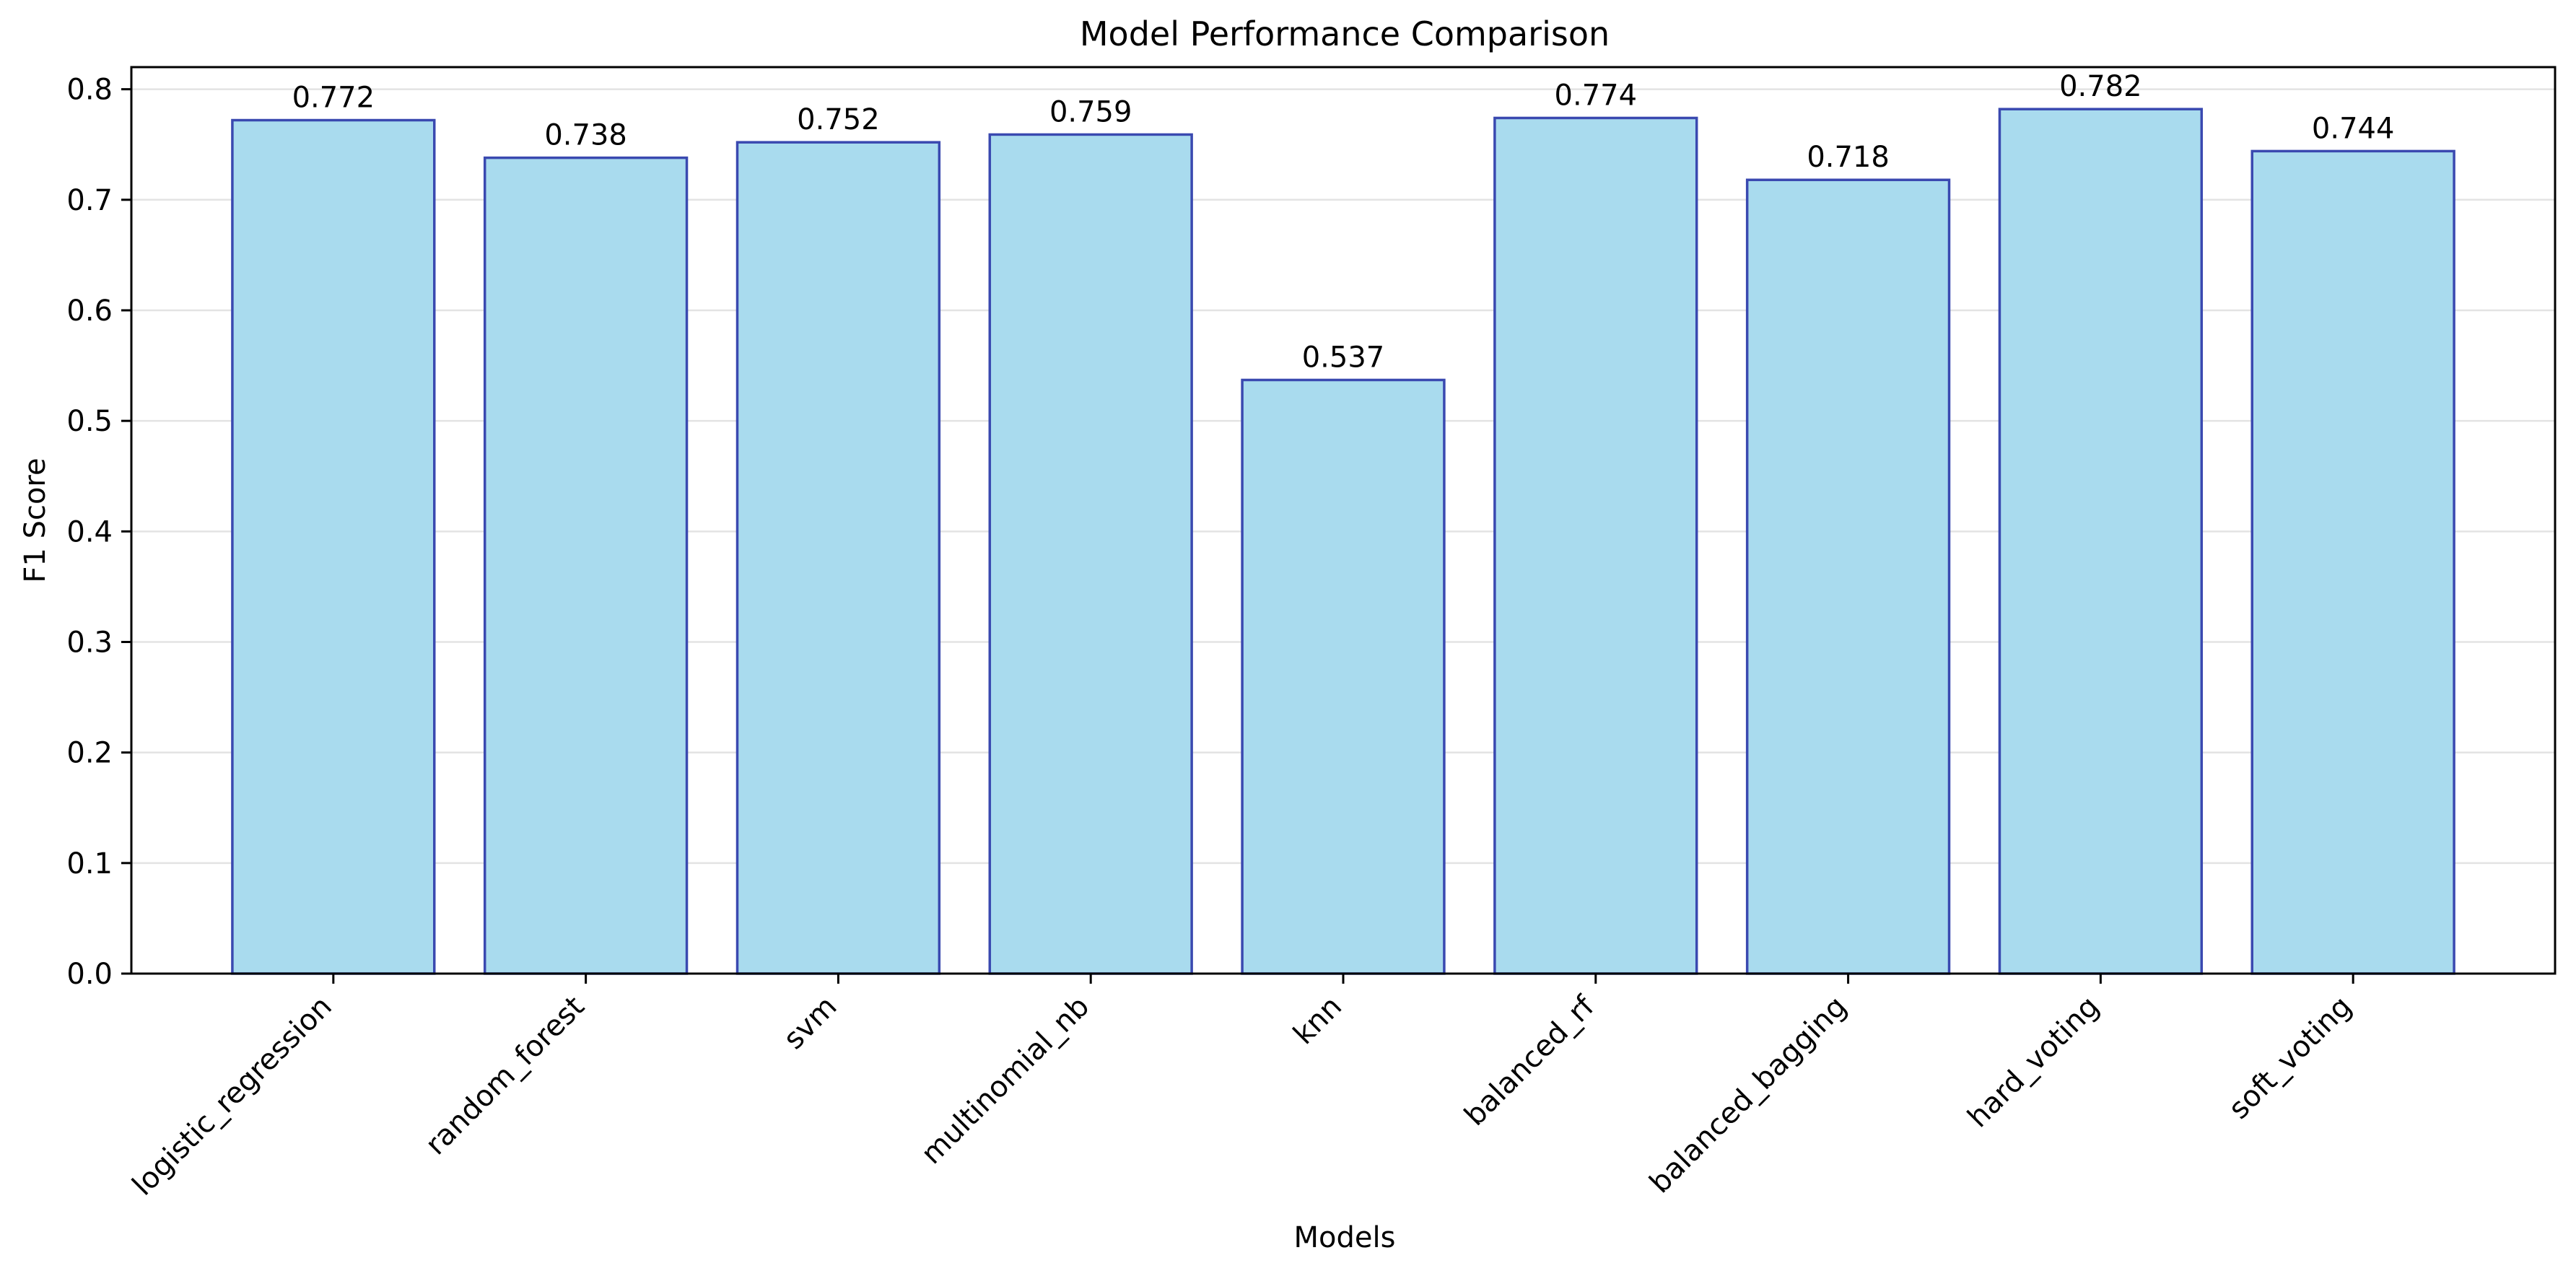  Describe the element at coordinates (89, 863) in the screenshot. I see `y-tick-label: 0.1` at that location.